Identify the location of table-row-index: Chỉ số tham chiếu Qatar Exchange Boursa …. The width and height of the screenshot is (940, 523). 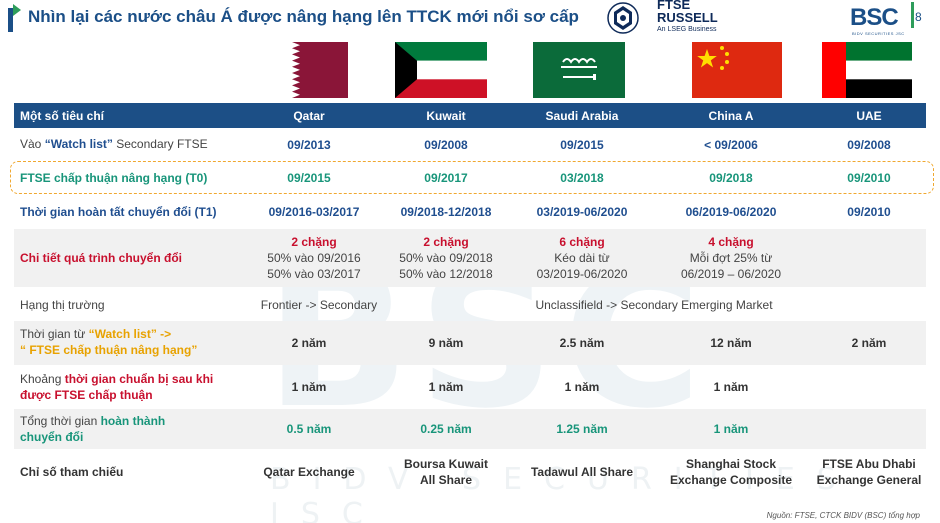
(470, 472).